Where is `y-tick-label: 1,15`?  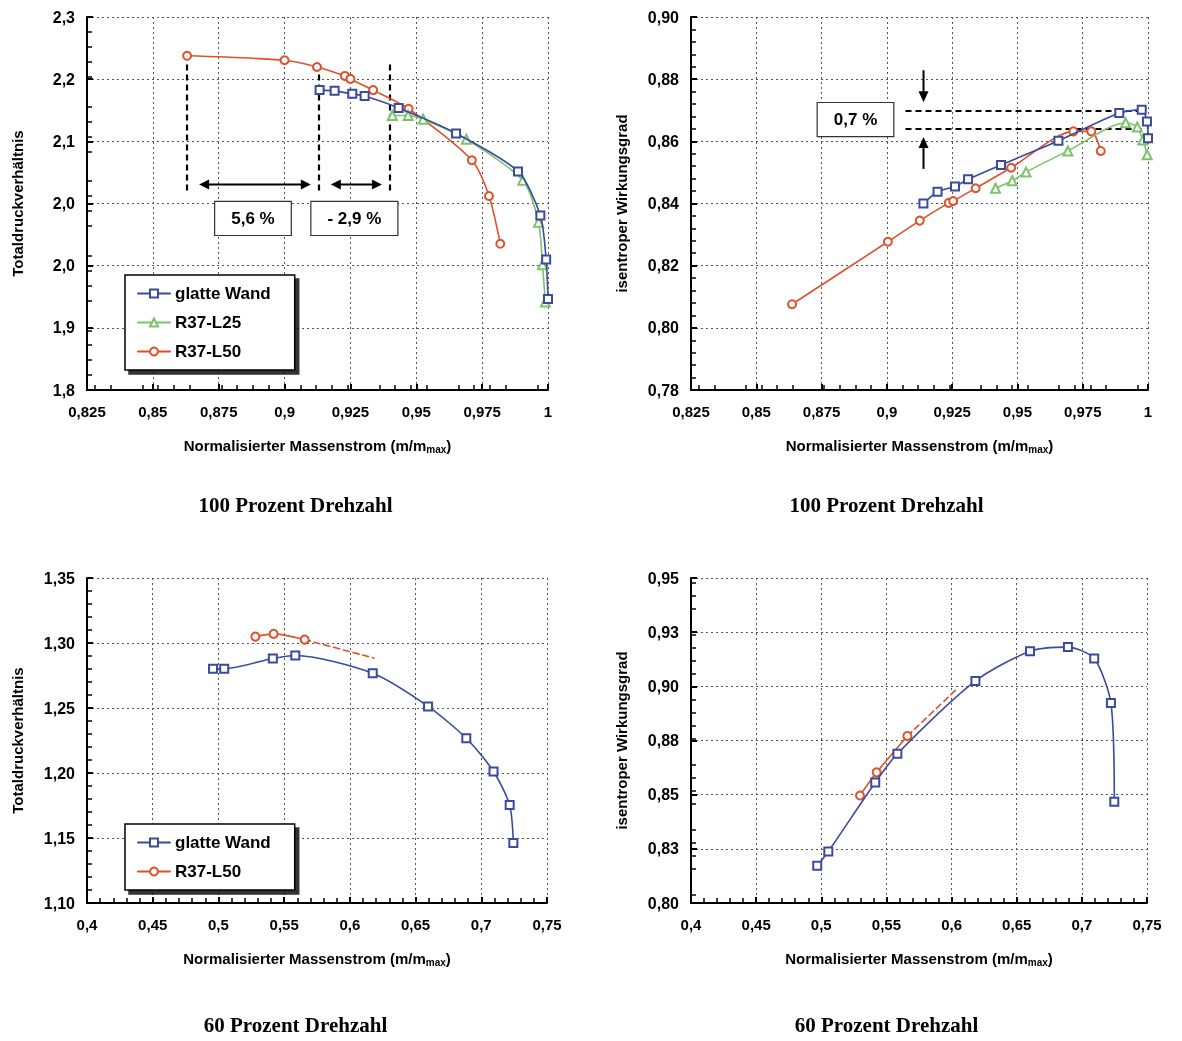
y-tick-label: 1,15 is located at coordinates (59, 838).